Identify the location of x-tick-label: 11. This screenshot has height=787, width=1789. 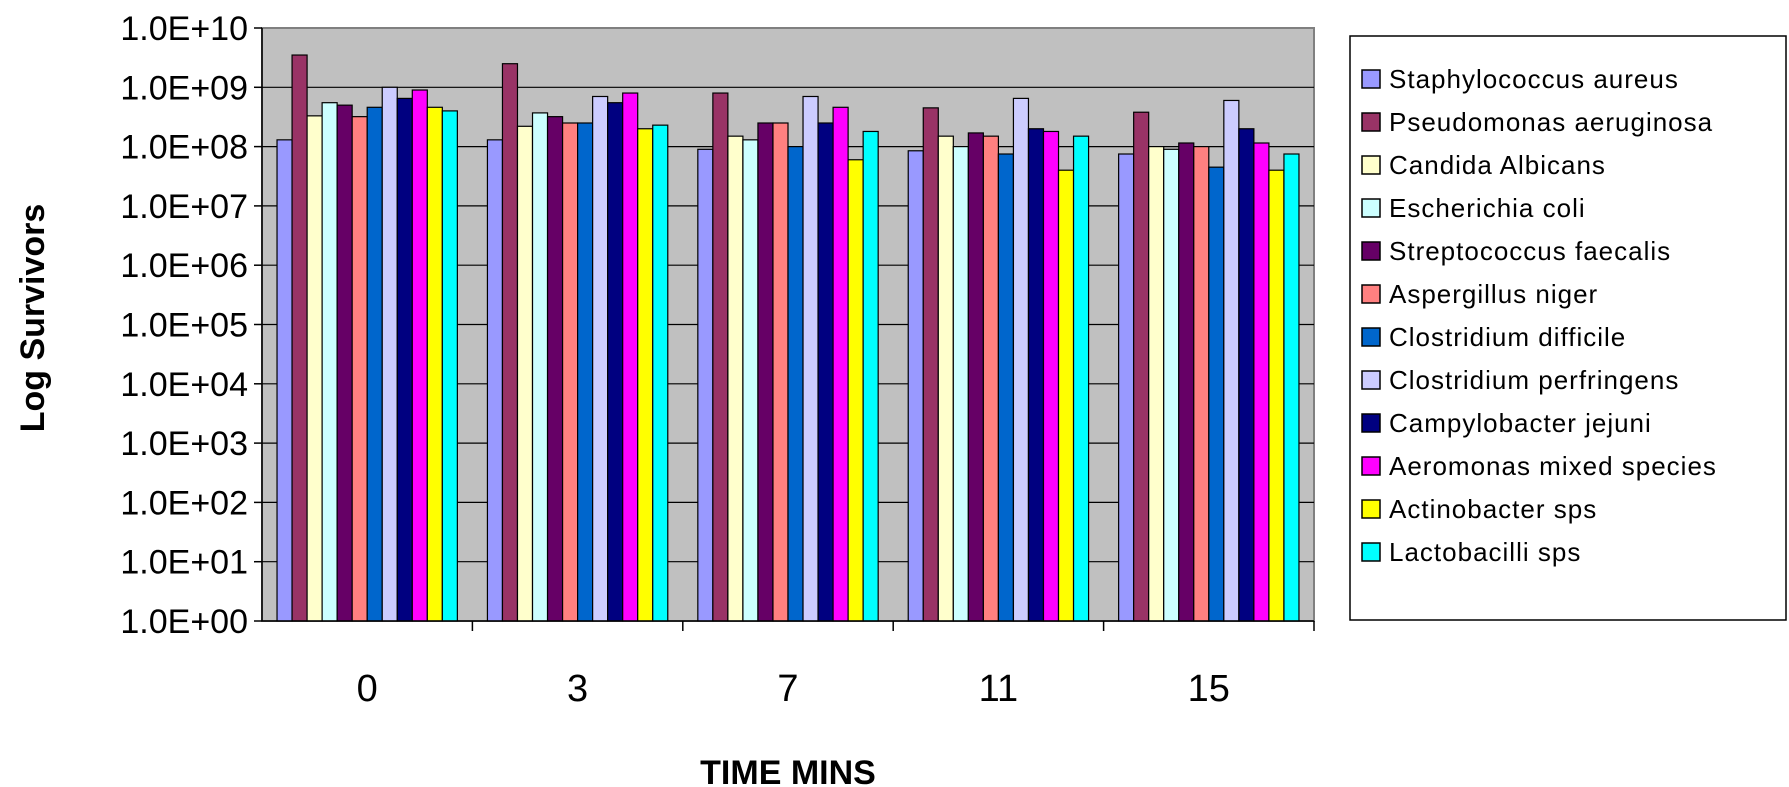
(998, 689).